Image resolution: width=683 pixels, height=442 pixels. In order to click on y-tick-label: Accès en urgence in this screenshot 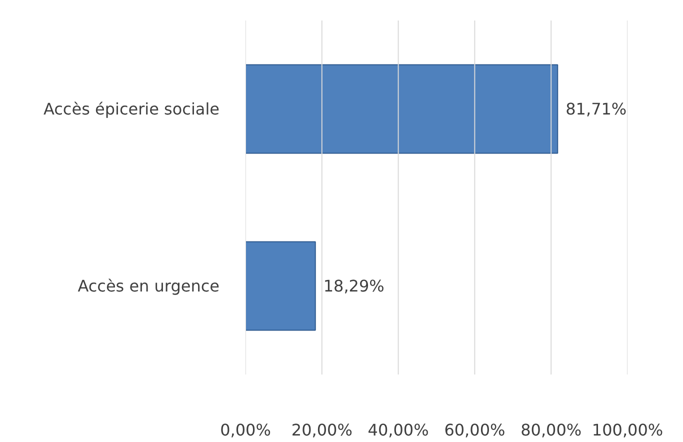, I will do `click(149, 286)`.